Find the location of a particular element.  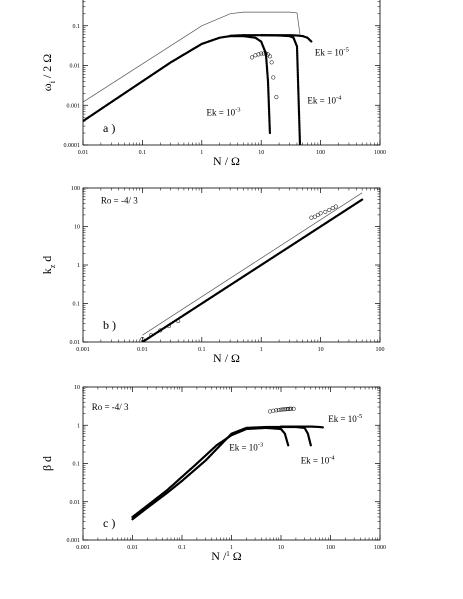

panel-label: a ) is located at coordinates (109, 128).